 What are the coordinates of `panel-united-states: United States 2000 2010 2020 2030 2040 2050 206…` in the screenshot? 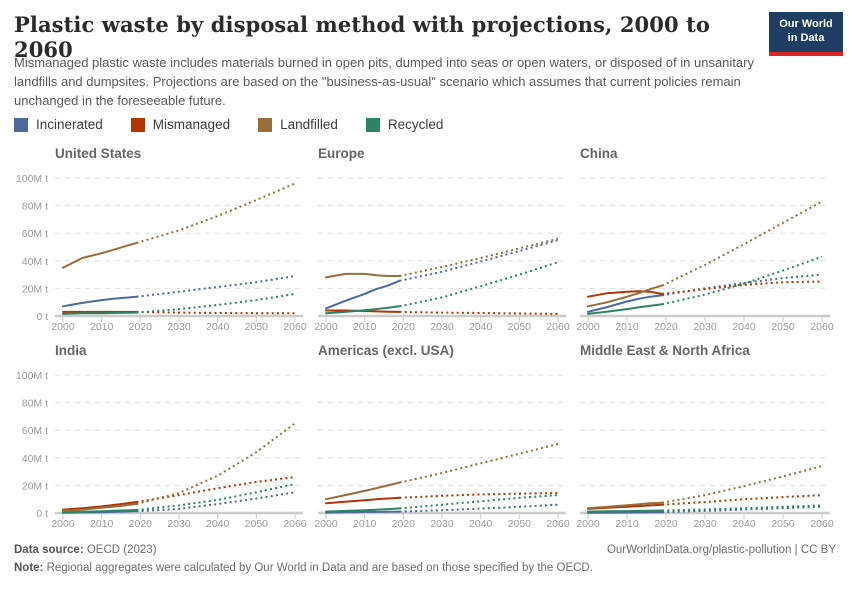 It's located at (179, 239).